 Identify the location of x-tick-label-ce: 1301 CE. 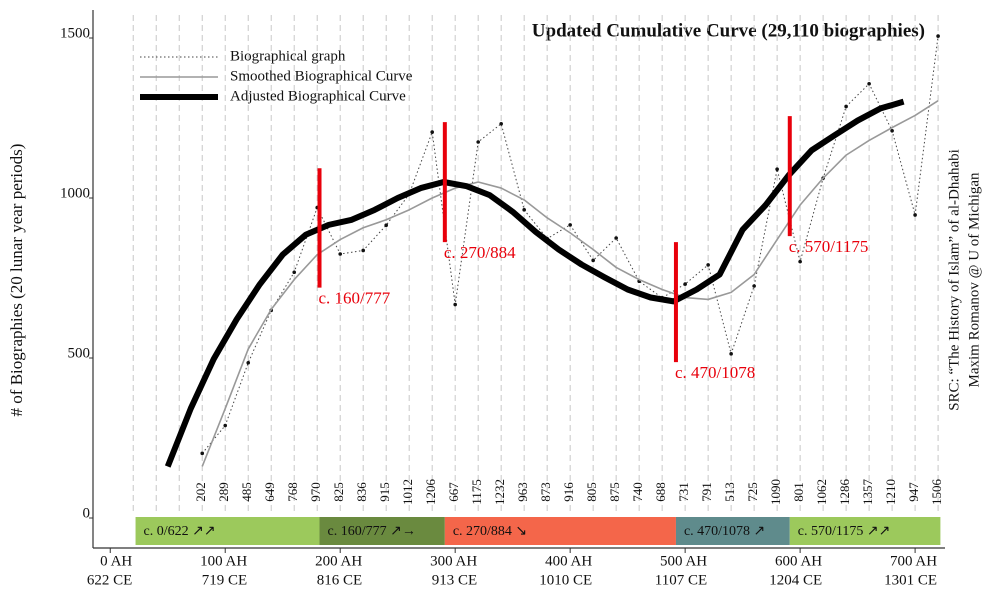
(910, 580).